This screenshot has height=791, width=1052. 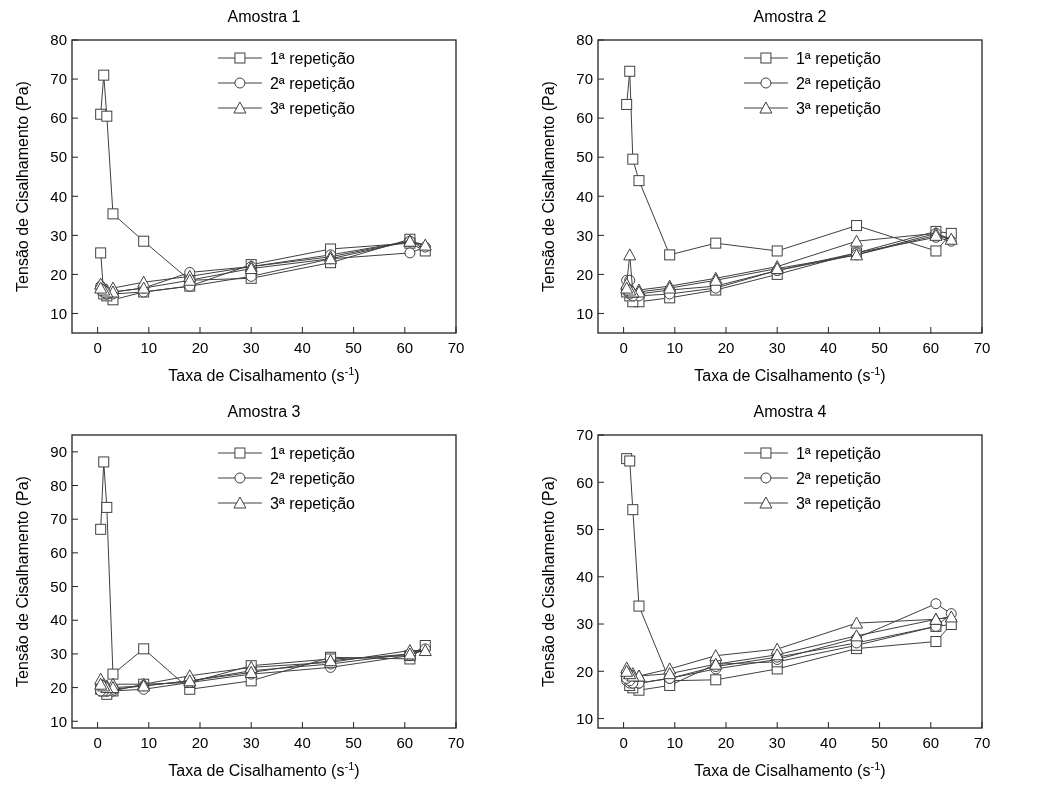 I want to click on y-tick-label: 90, so click(x=58, y=452).